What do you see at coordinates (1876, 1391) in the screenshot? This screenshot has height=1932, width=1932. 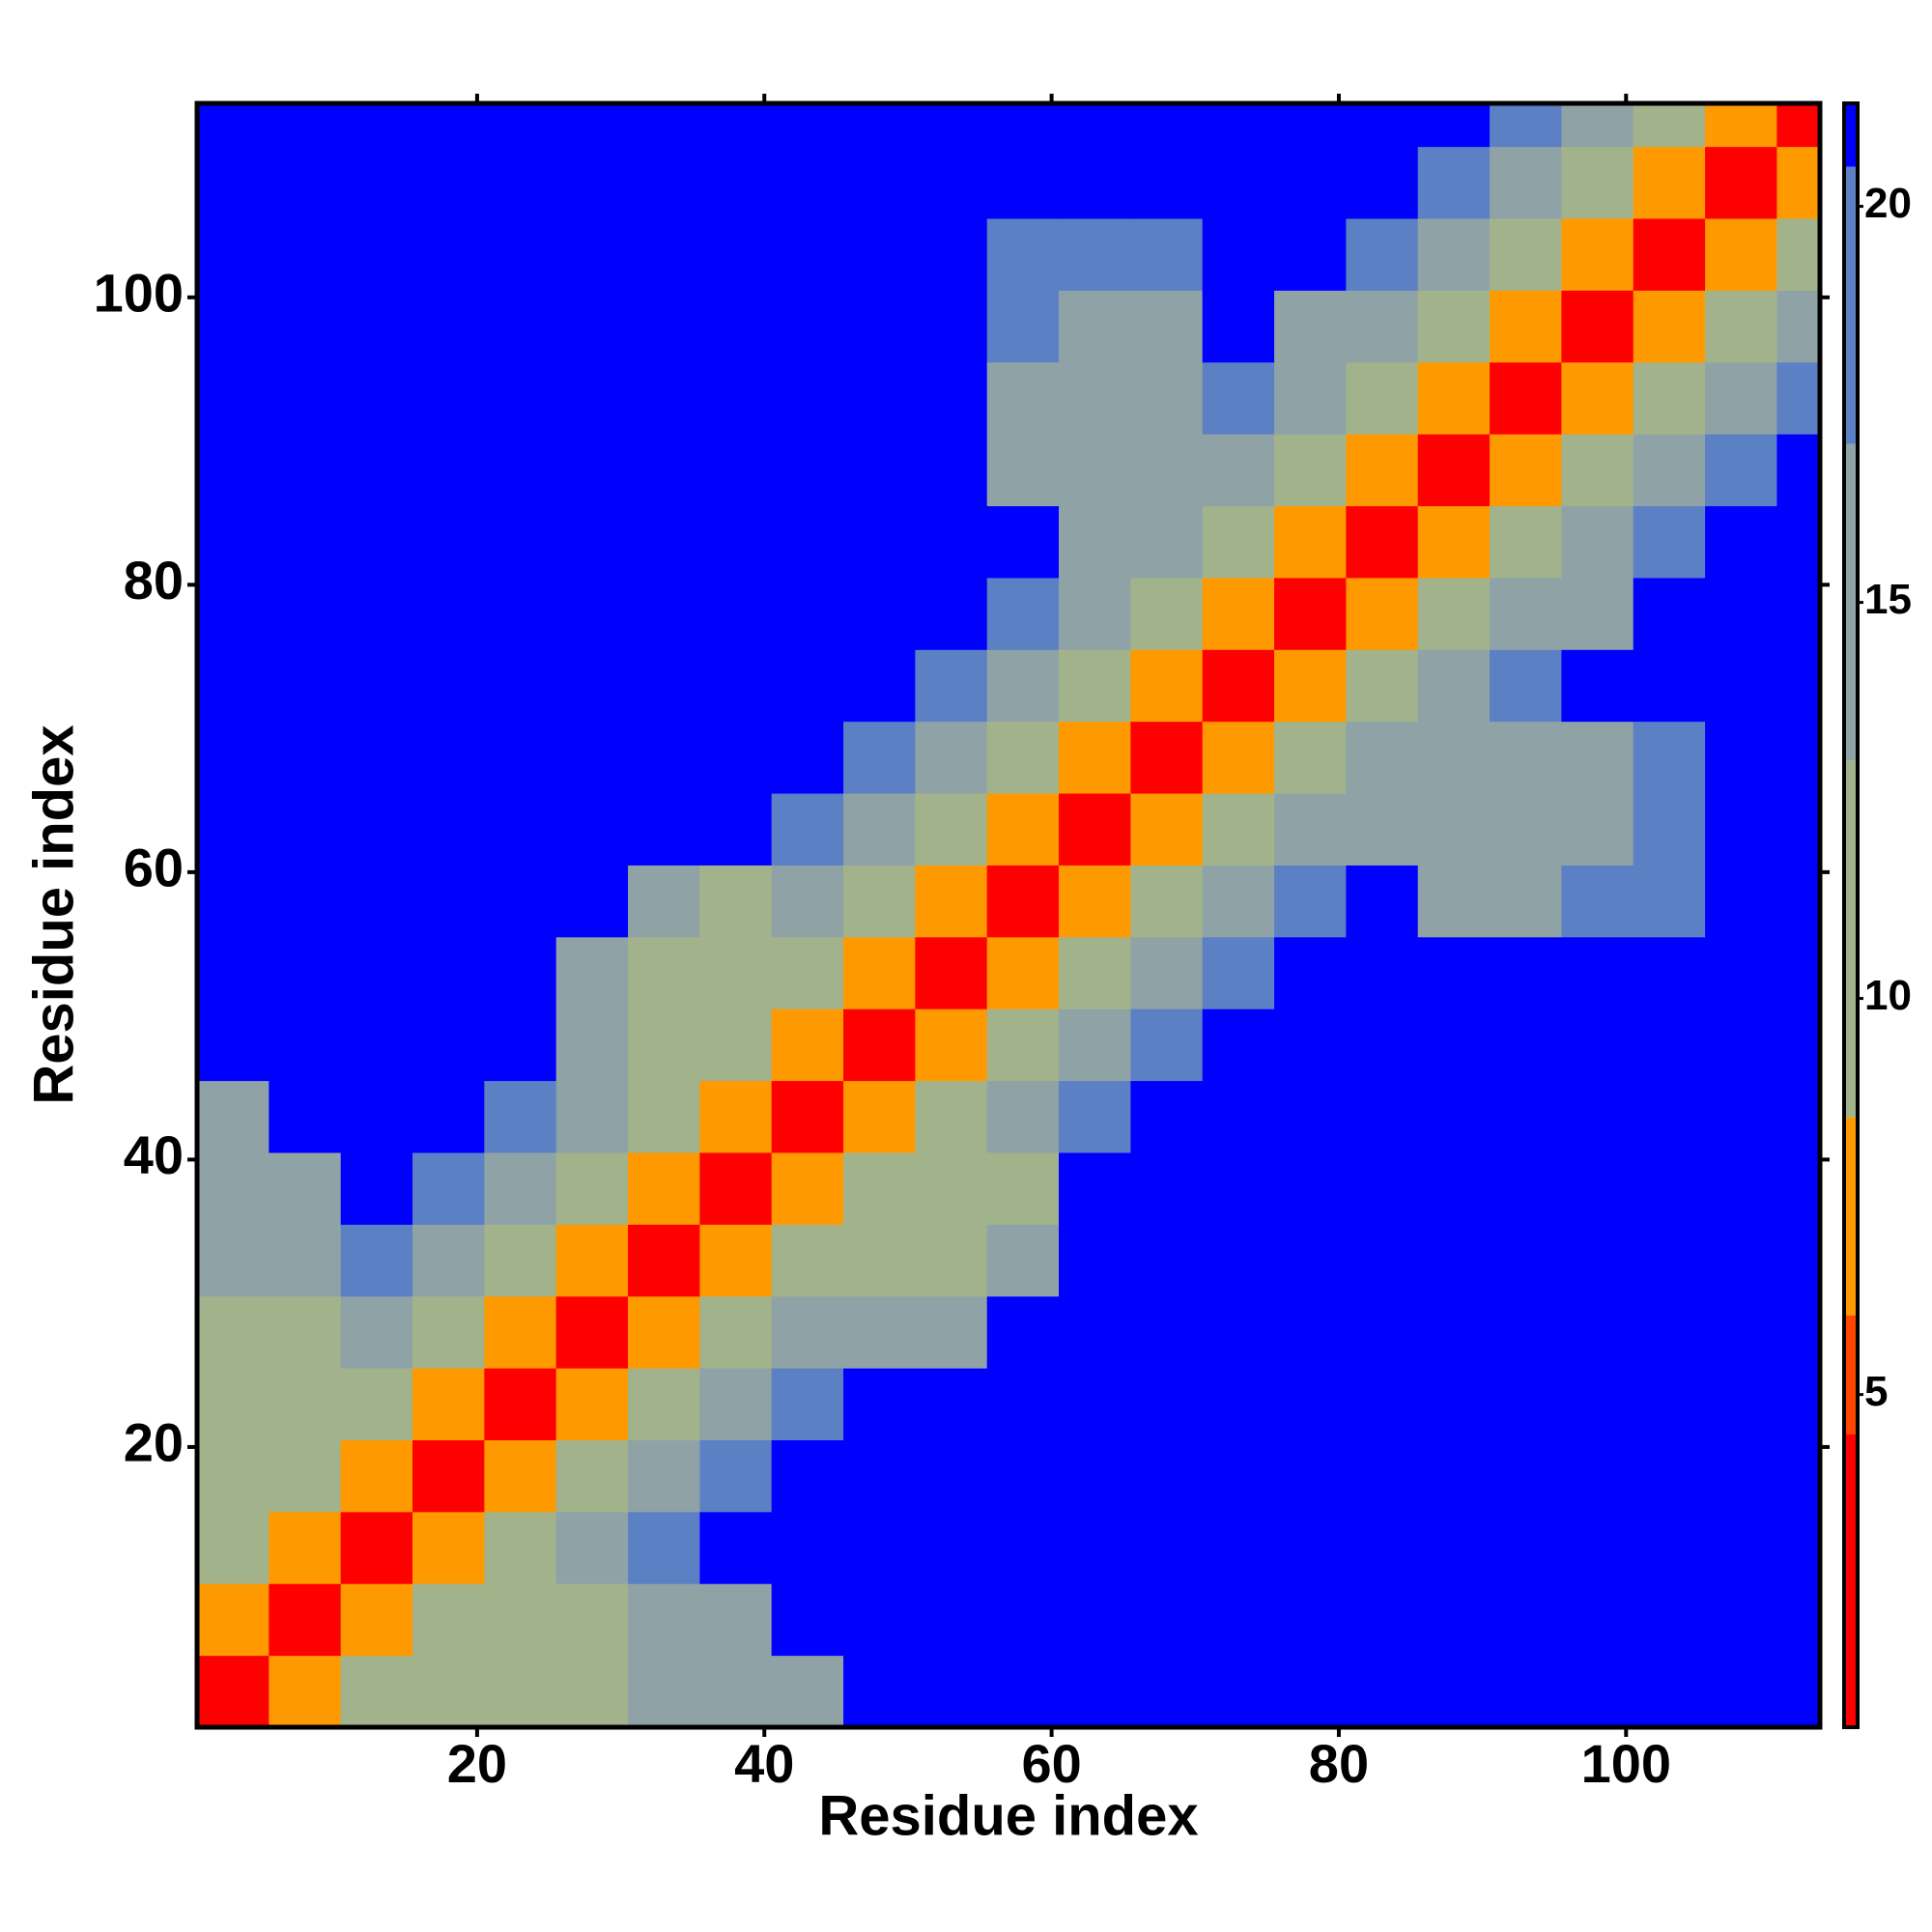 I see `colorbar-tick-label: 5` at bounding box center [1876, 1391].